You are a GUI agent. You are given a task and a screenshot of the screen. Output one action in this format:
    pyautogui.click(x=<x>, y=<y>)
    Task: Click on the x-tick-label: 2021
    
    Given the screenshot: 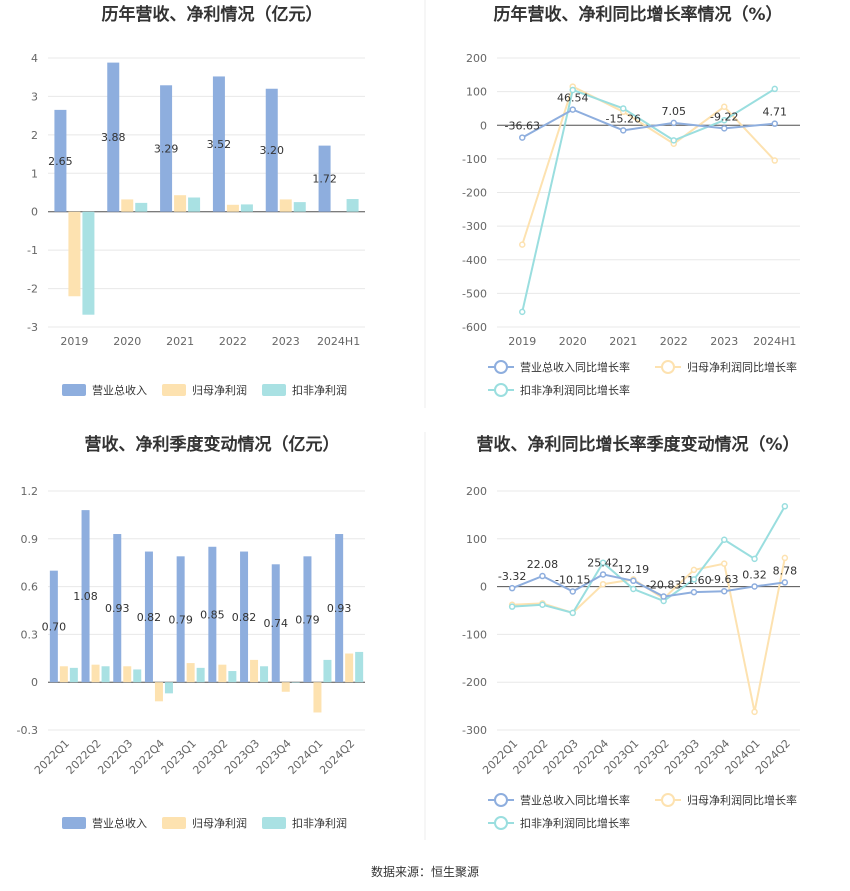 What is the action you would take?
    pyautogui.click(x=623, y=341)
    